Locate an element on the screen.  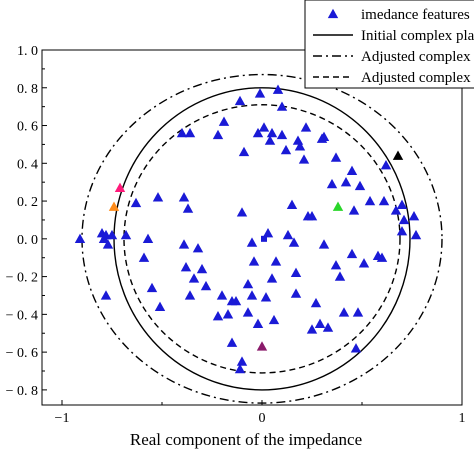
y-tick-label: − 0. 6 is located at coordinates (22, 353).